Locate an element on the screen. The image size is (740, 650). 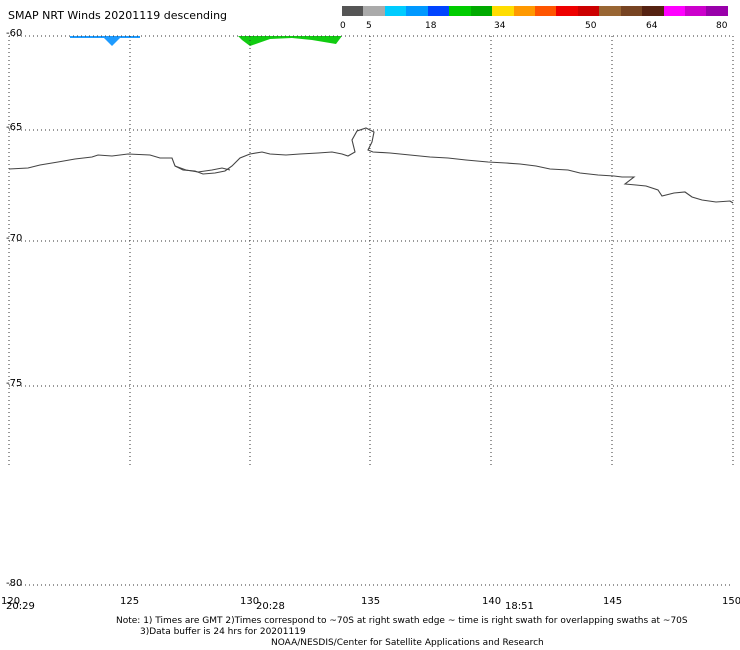
antarctic-coastline is located at coordinates (371, 165).